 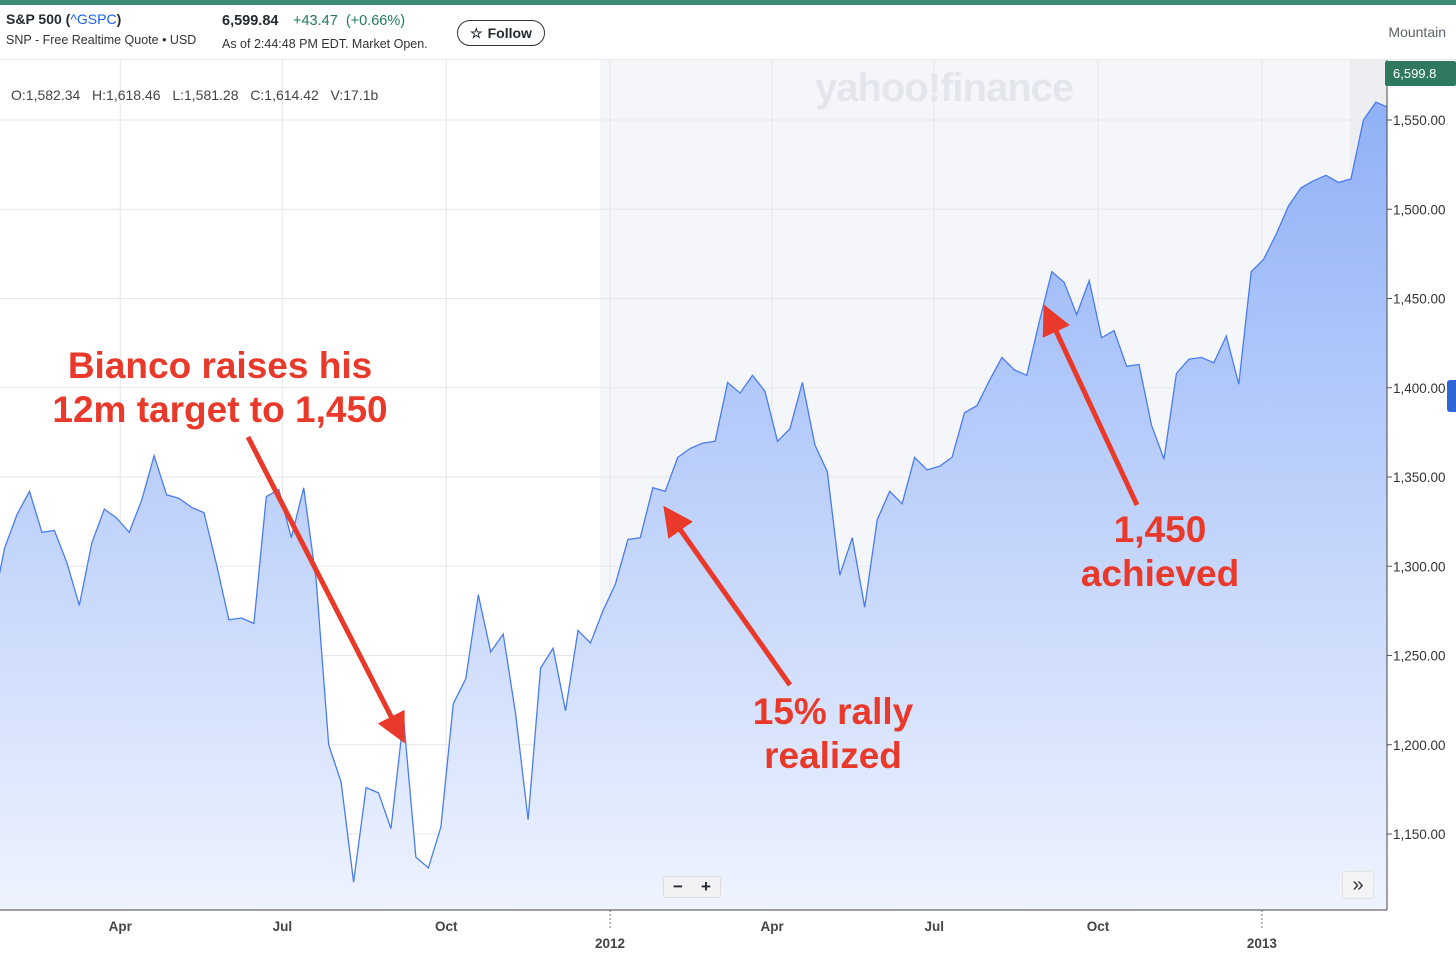 I want to click on follow-label: Follow, so click(x=509, y=33).